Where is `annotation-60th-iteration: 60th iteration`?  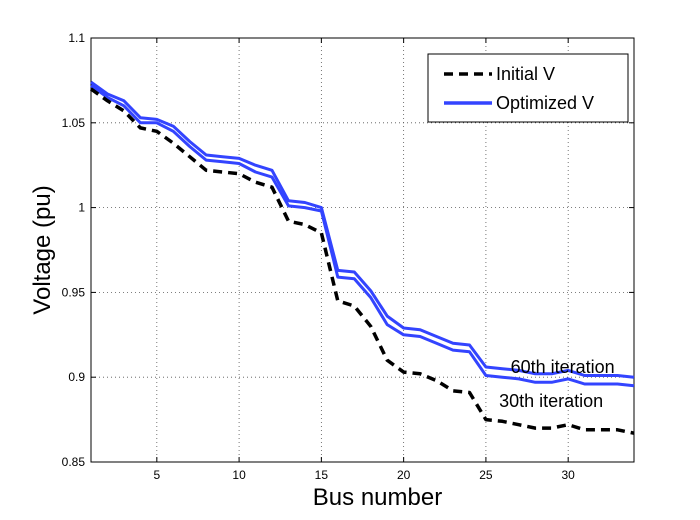 annotation-60th-iteration: 60th iteration is located at coordinates (563, 367).